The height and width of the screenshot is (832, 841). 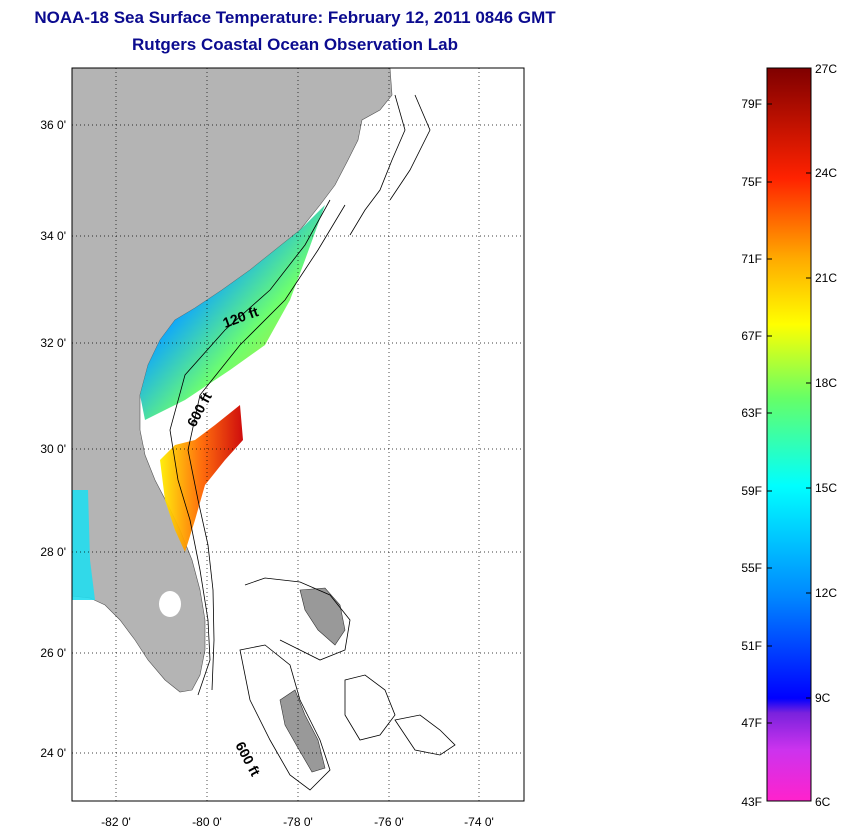 What do you see at coordinates (826, 435) in the screenshot?
I see `colorbar-celsius-labels: 27C 24C 21C 18C 15C 12C 9C 6C` at bounding box center [826, 435].